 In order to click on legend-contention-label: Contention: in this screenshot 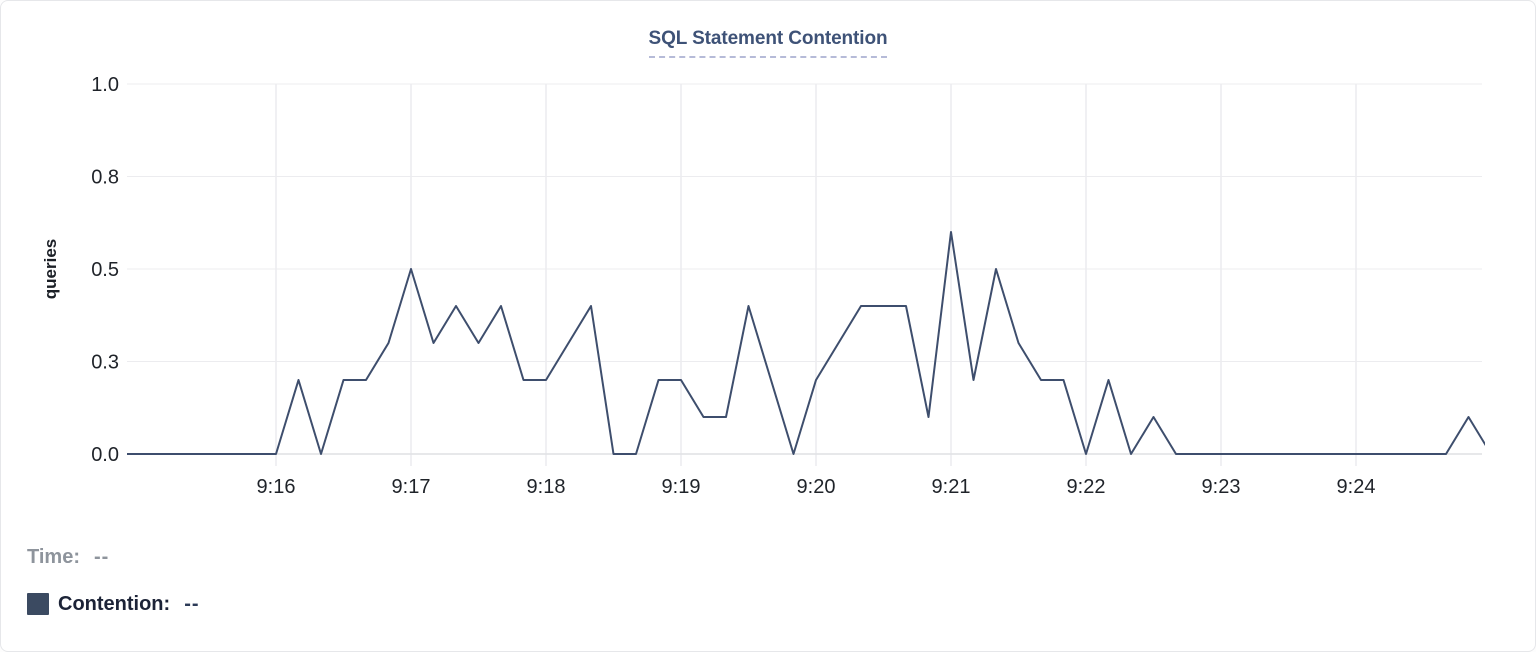, I will do `click(114, 603)`.